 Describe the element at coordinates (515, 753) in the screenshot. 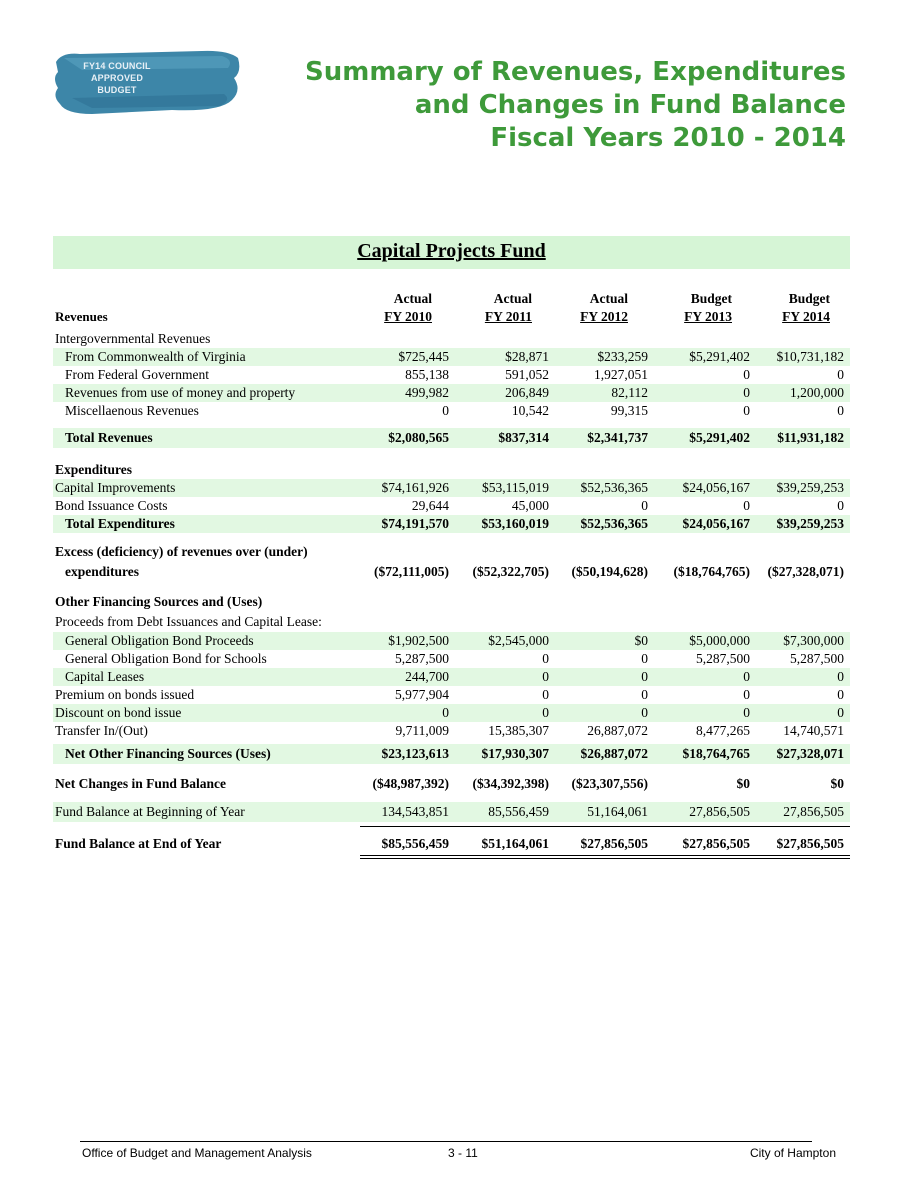

I see `cell-value: $17,930,307` at that location.